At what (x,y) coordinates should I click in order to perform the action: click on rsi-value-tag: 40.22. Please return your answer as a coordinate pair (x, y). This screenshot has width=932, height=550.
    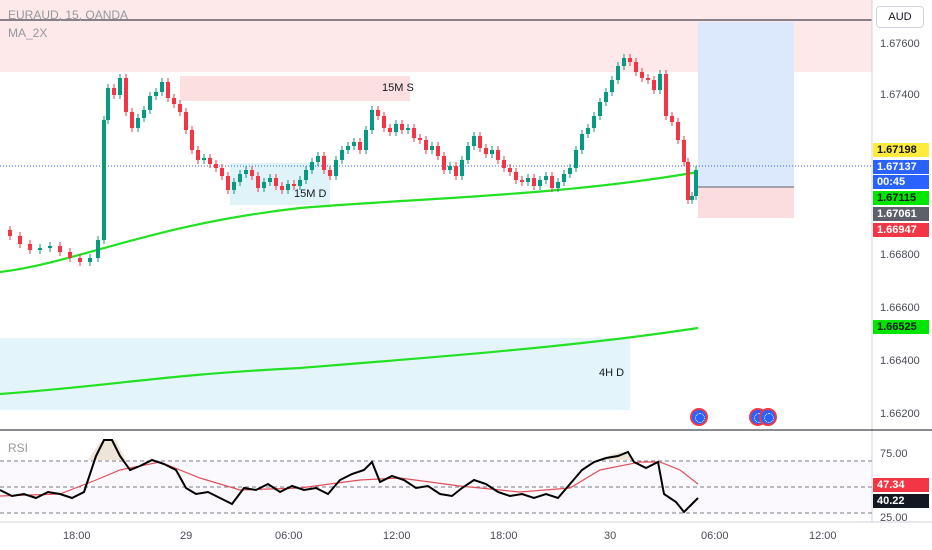
    Looking at the image, I should click on (901, 501).